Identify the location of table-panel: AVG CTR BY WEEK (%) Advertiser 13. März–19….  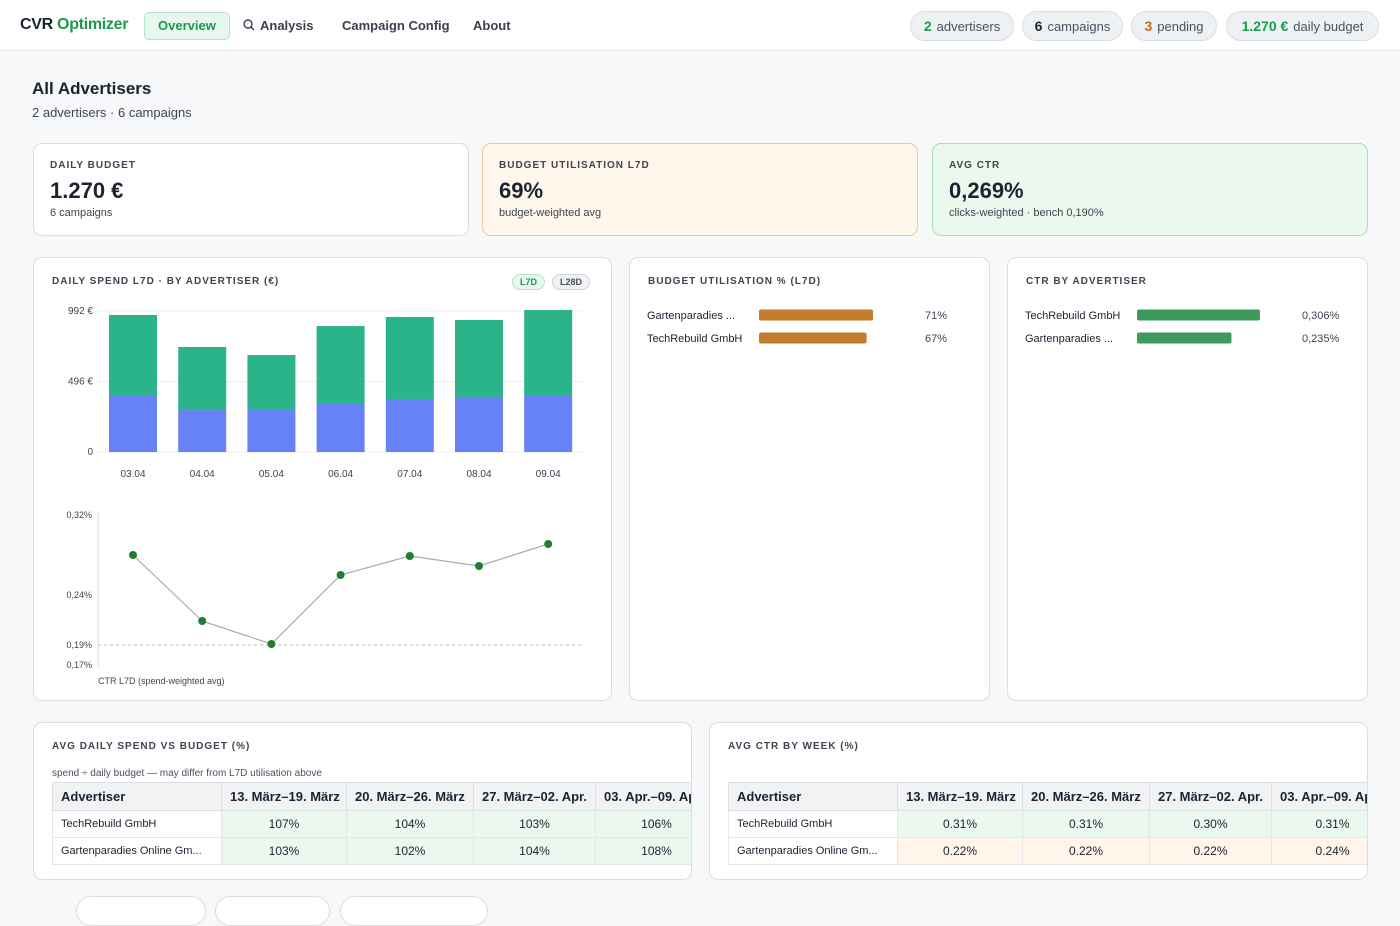
(1038, 801).